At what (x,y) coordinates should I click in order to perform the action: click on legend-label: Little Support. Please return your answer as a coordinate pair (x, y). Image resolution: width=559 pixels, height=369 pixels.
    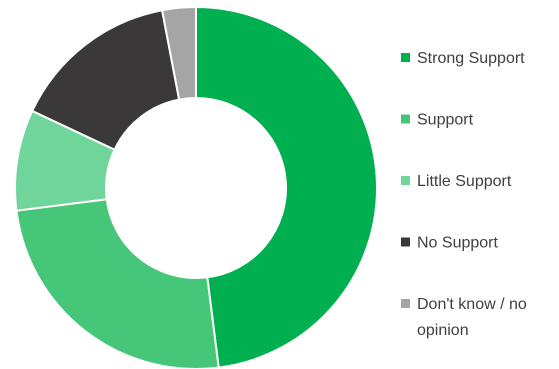
    Looking at the image, I should click on (464, 181).